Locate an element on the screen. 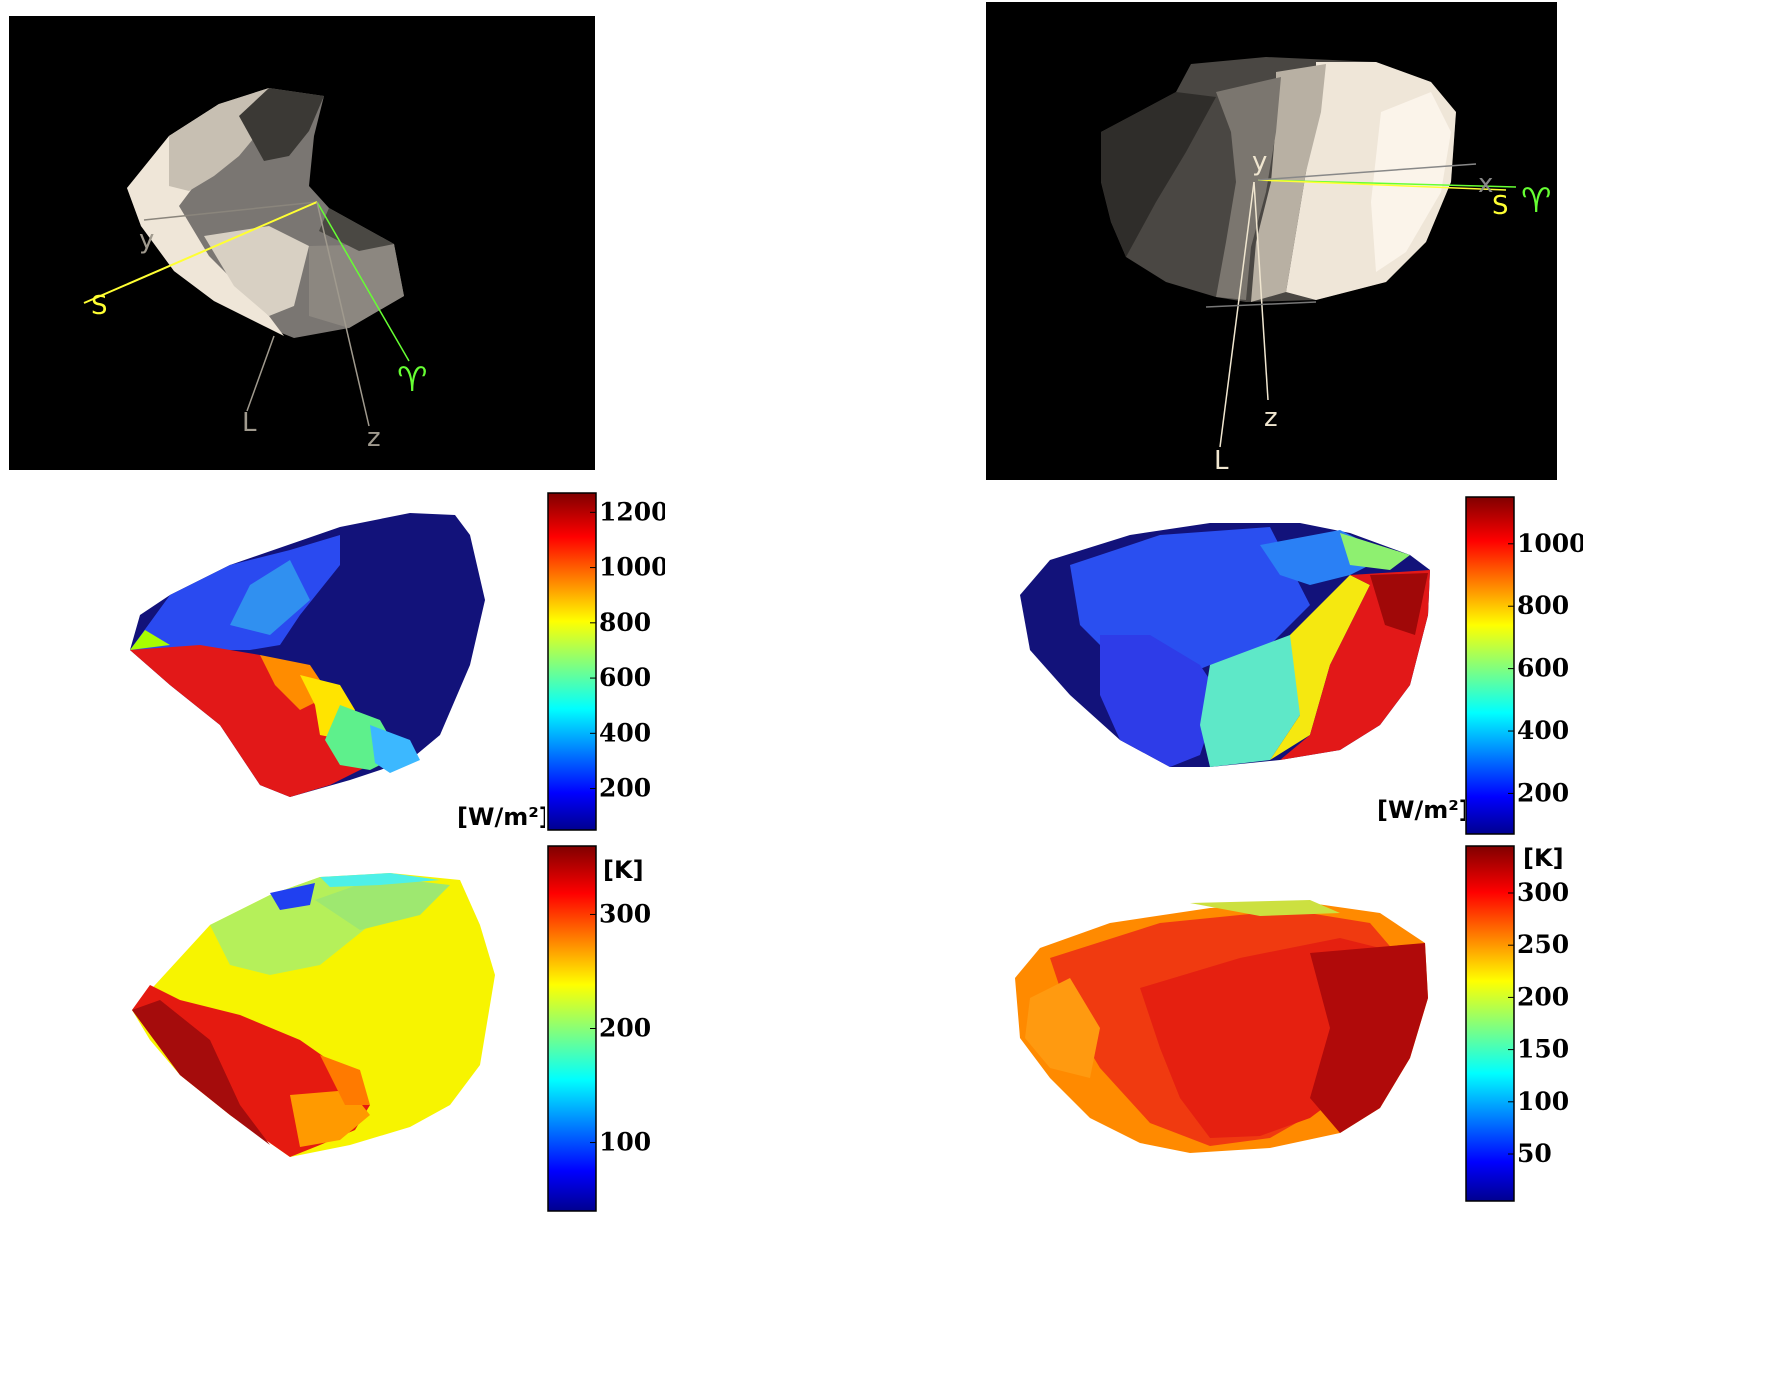 The height and width of the screenshot is (1376, 1767). colorbar-tick-label: 50 is located at coordinates (1534, 1153).